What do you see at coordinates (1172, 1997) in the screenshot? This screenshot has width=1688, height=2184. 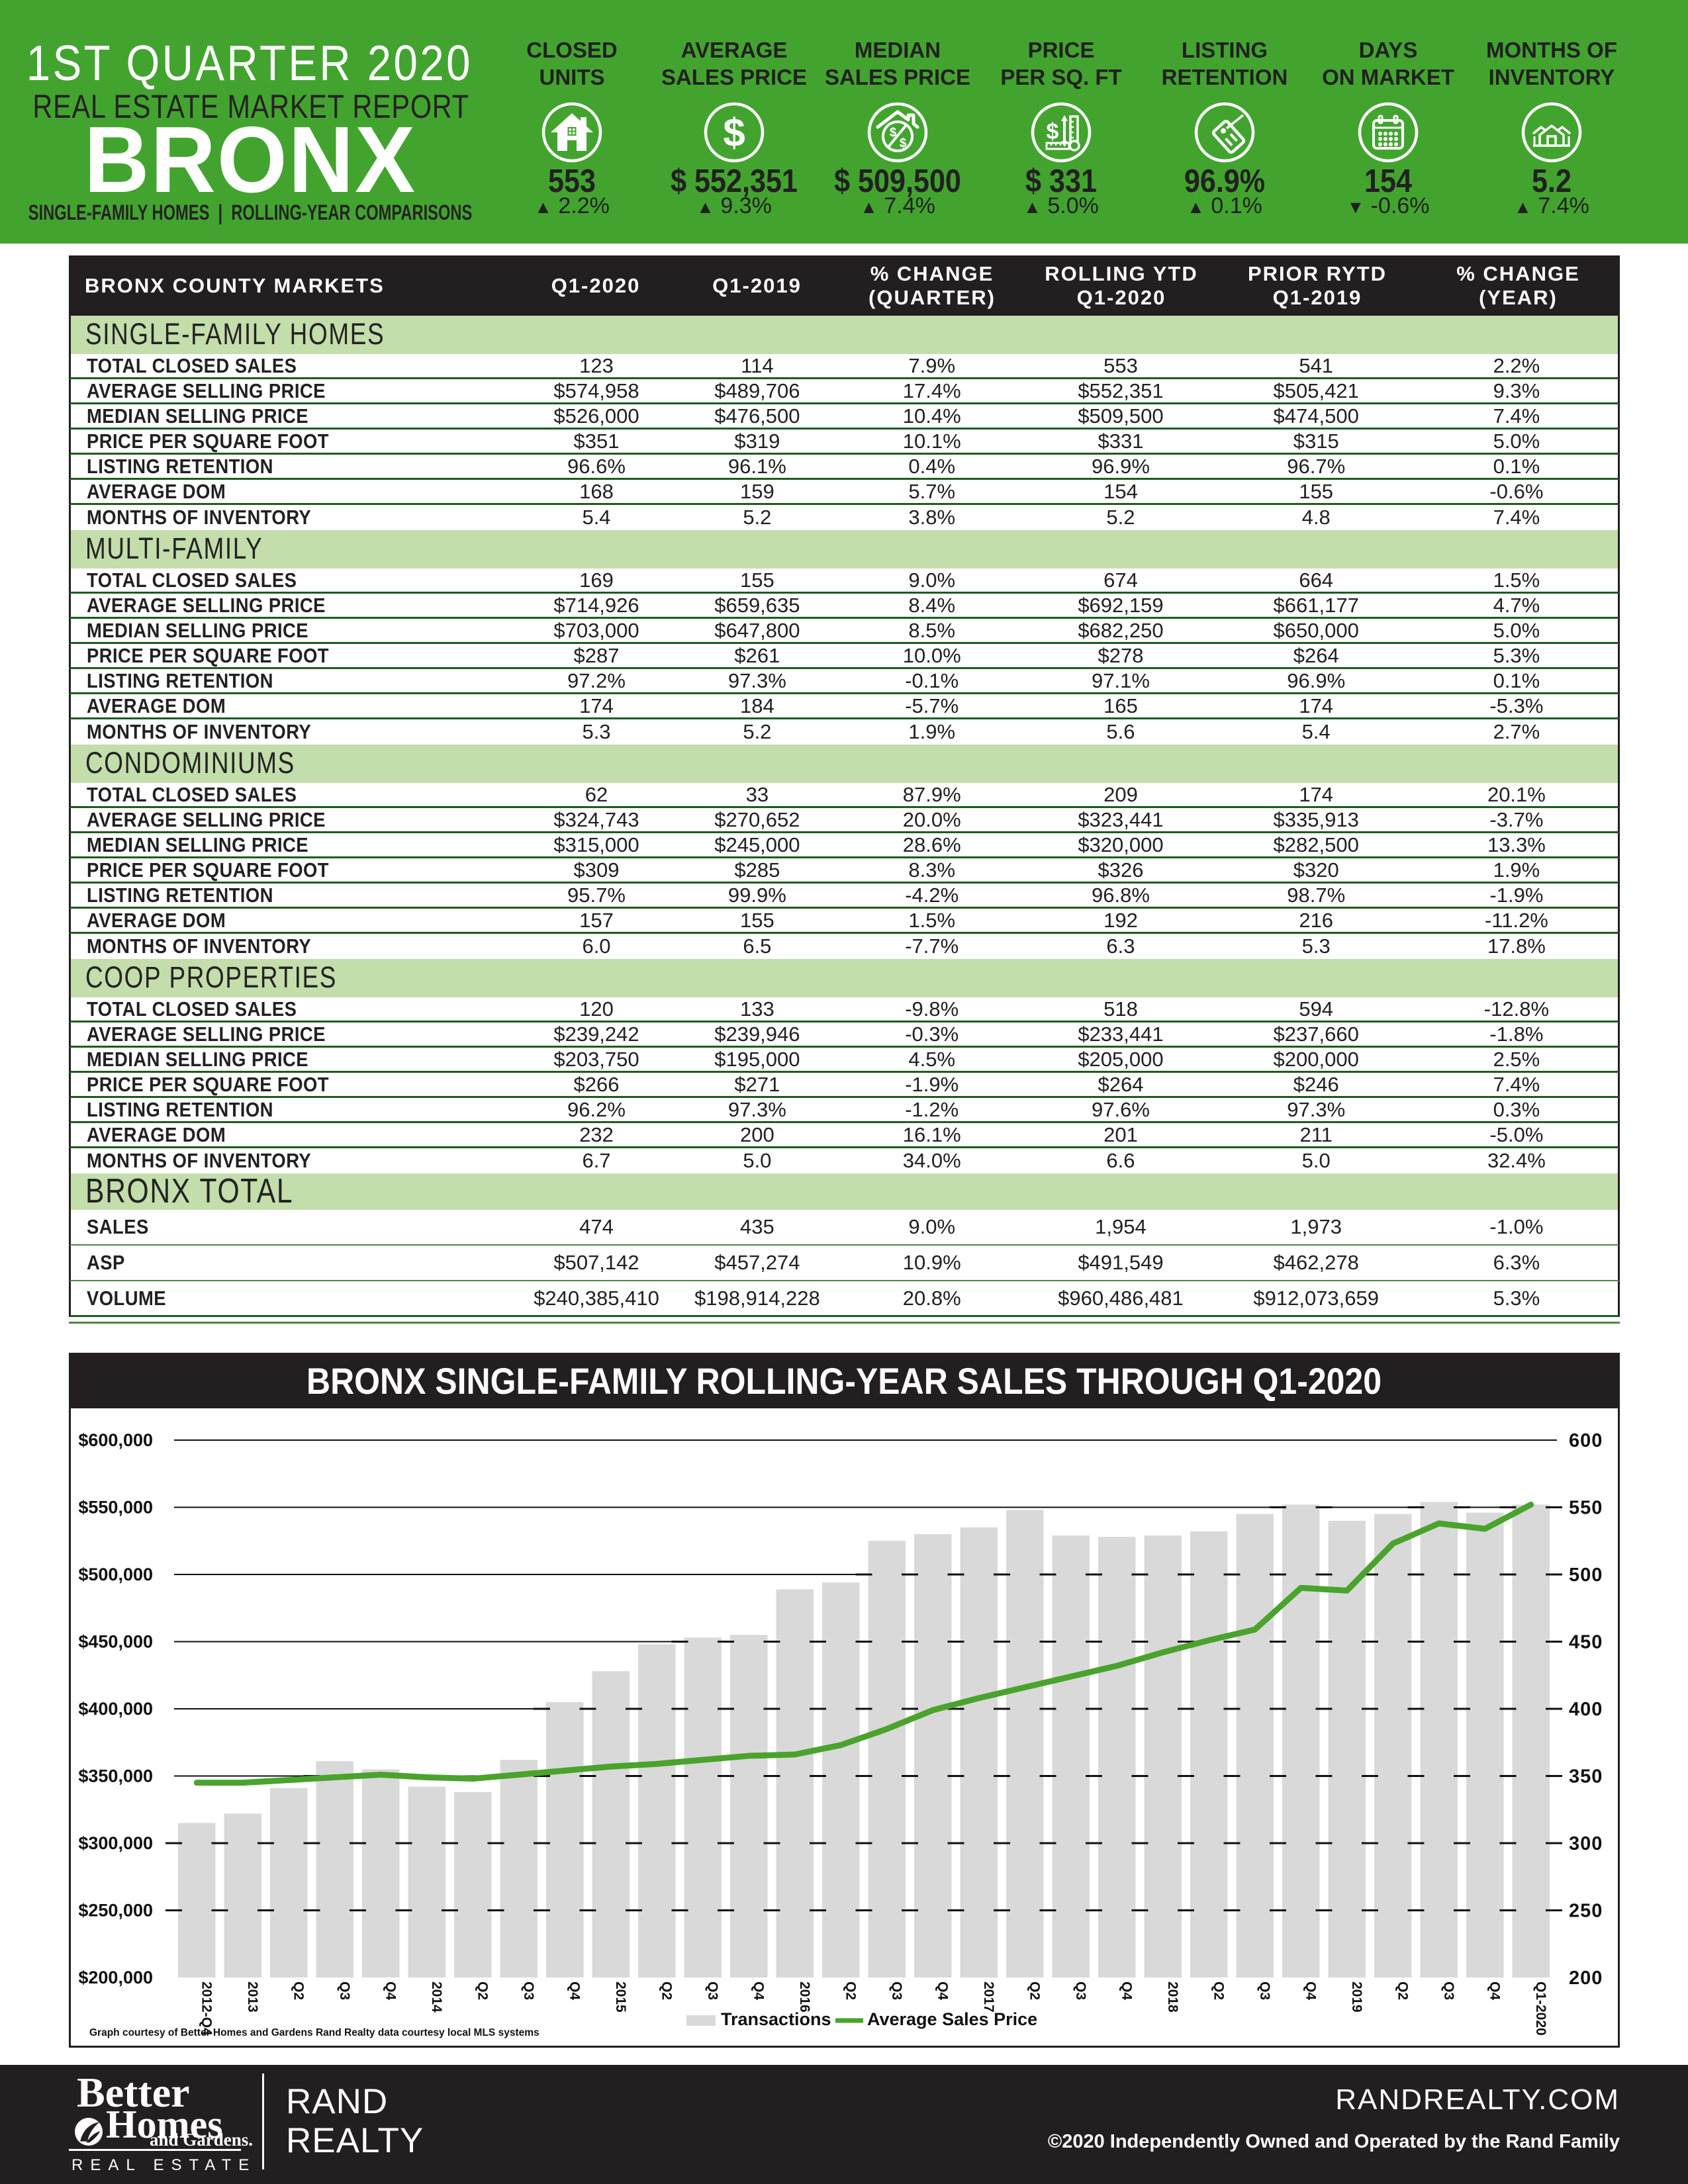 I see `svg-text: 2018` at bounding box center [1172, 1997].